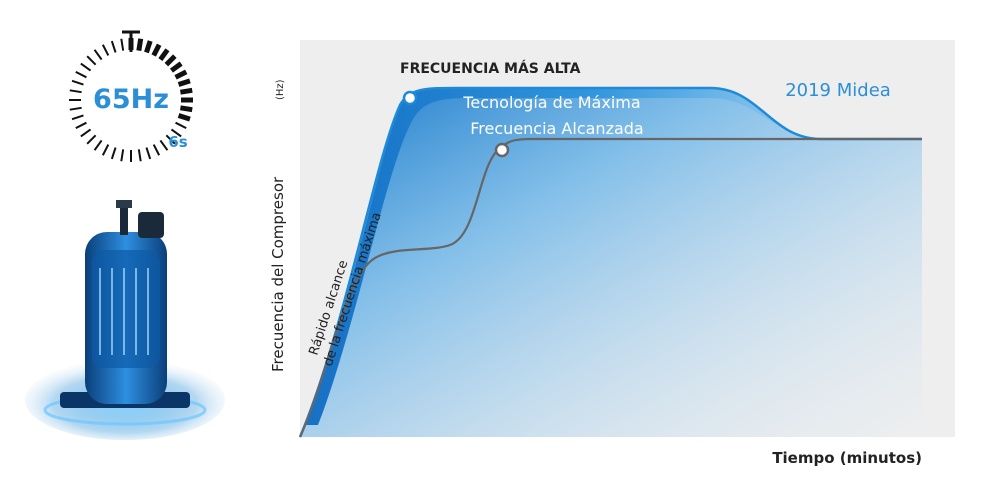 The height and width of the screenshot is (499, 1000). Describe the element at coordinates (556, 128) in the screenshot. I see `tech-annotation-line2: Frecuencia Alcanzada` at that location.